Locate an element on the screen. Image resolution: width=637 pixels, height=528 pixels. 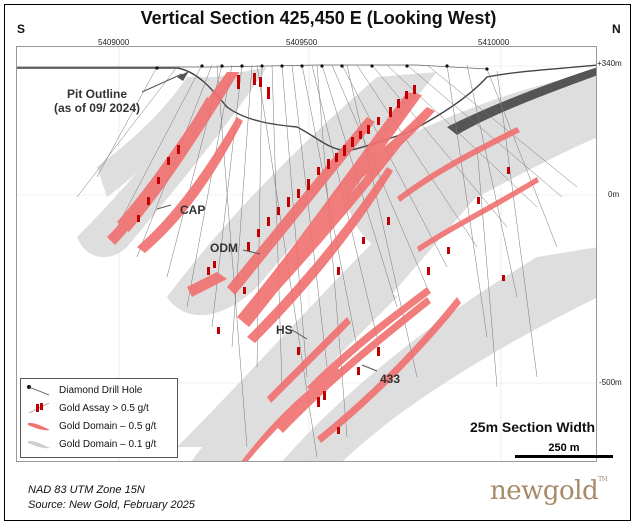
footer-projection: NAD 83 UTM Zone 15N is located at coordinates (86, 490).